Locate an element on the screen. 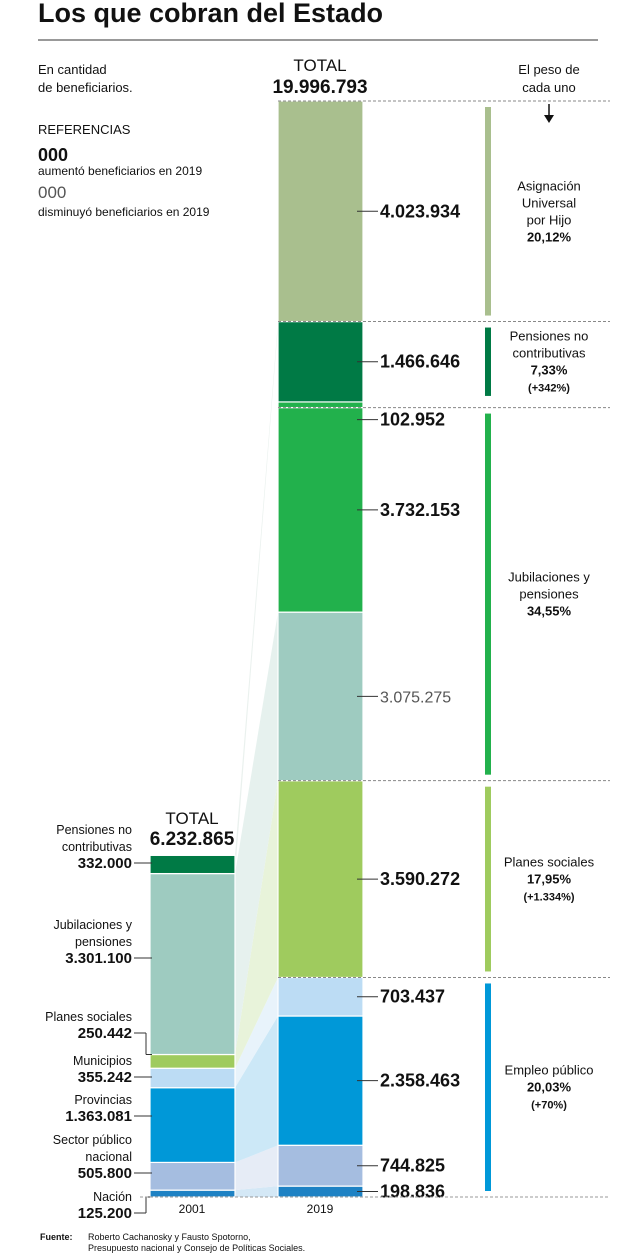  label-2001-sector-value: 505.800 is located at coordinates (105, 1173).